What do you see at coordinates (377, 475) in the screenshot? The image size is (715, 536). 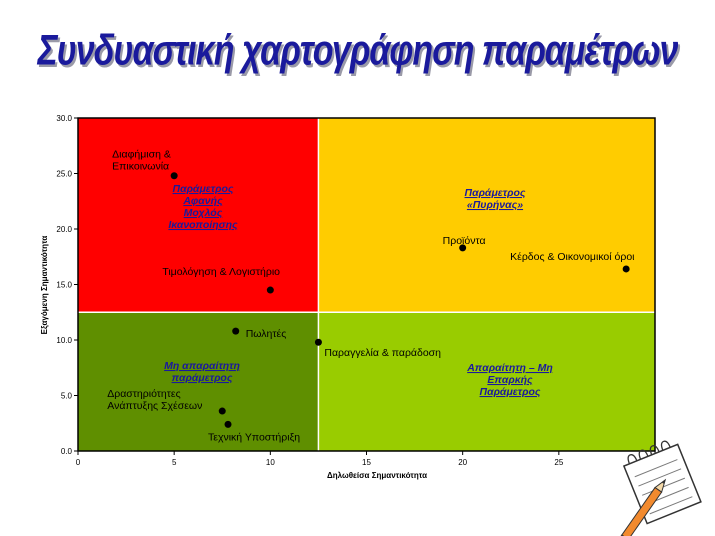 I see `x-axis-label: Δηλωθείσα Σημαντικότητα` at bounding box center [377, 475].